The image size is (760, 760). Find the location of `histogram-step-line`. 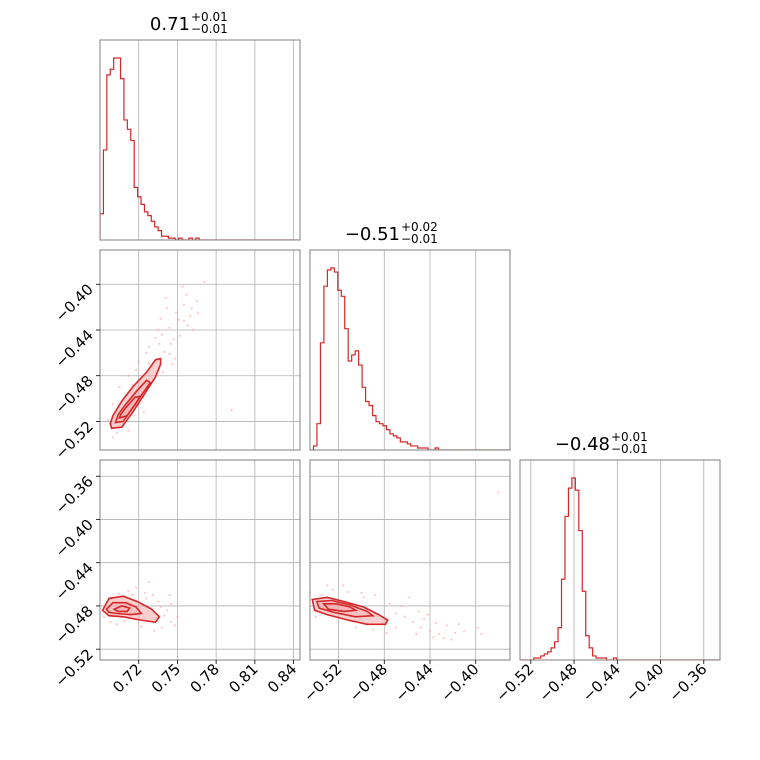

histogram-step-line is located at coordinates (410, 358).